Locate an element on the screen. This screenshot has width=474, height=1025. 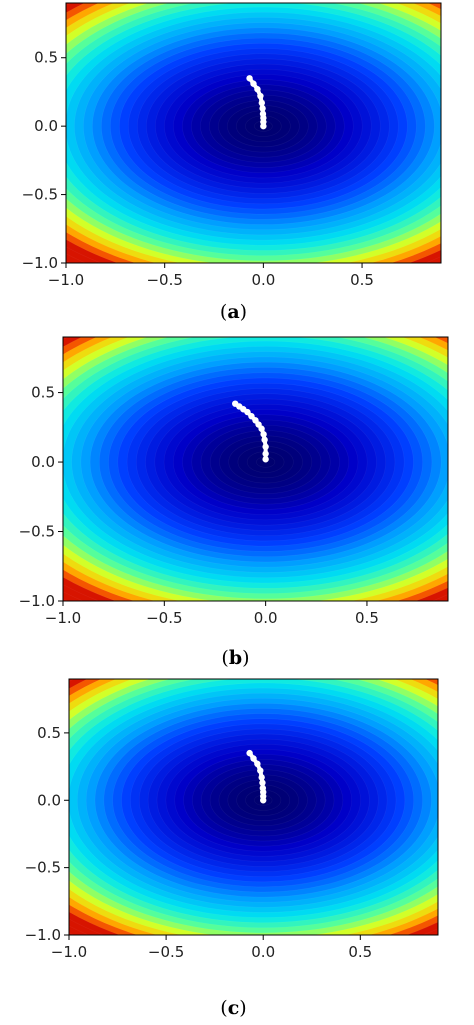
panel-caption-letter: b is located at coordinates (235, 658).